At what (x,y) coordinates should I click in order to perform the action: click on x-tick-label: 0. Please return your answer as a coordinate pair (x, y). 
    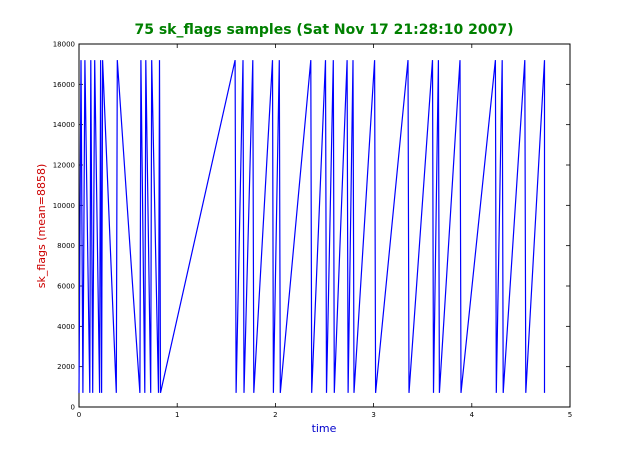
    Looking at the image, I should click on (79, 415).